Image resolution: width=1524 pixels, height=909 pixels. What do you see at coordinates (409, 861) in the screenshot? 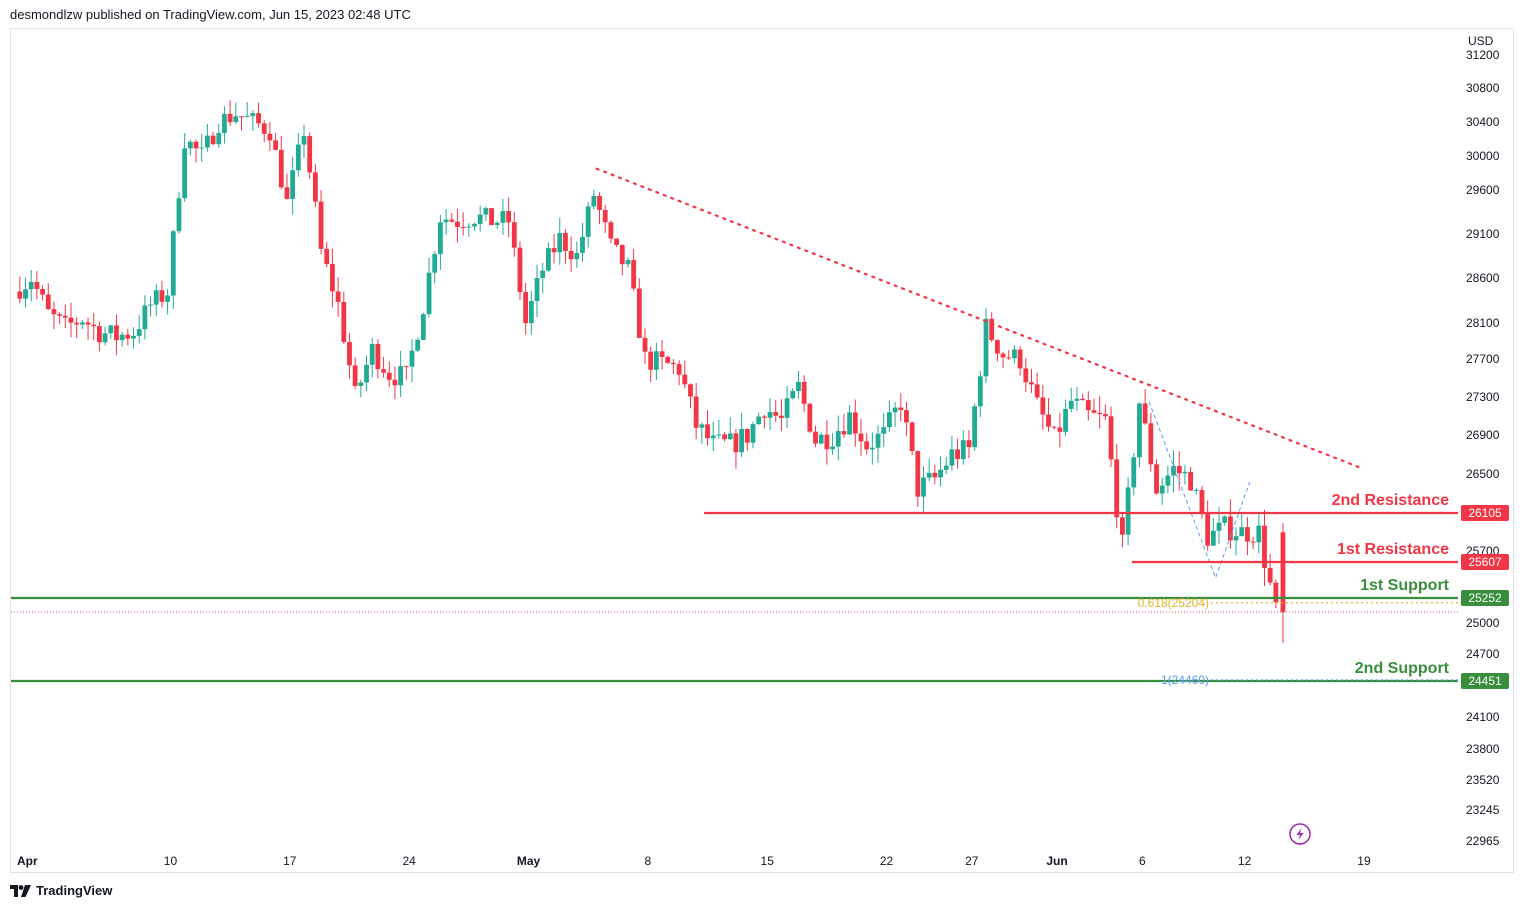
I see `time-tick-label: 24` at bounding box center [409, 861].